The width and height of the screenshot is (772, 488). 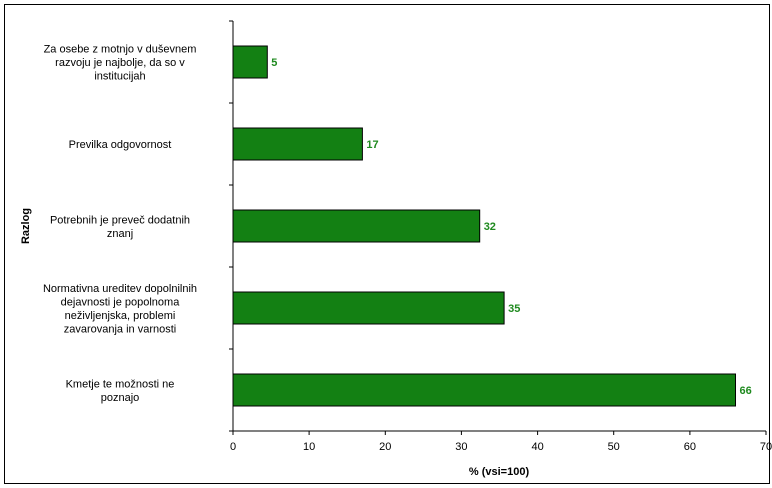 What do you see at coordinates (490, 227) in the screenshot?
I see `bar-value-label: 32` at bounding box center [490, 227].